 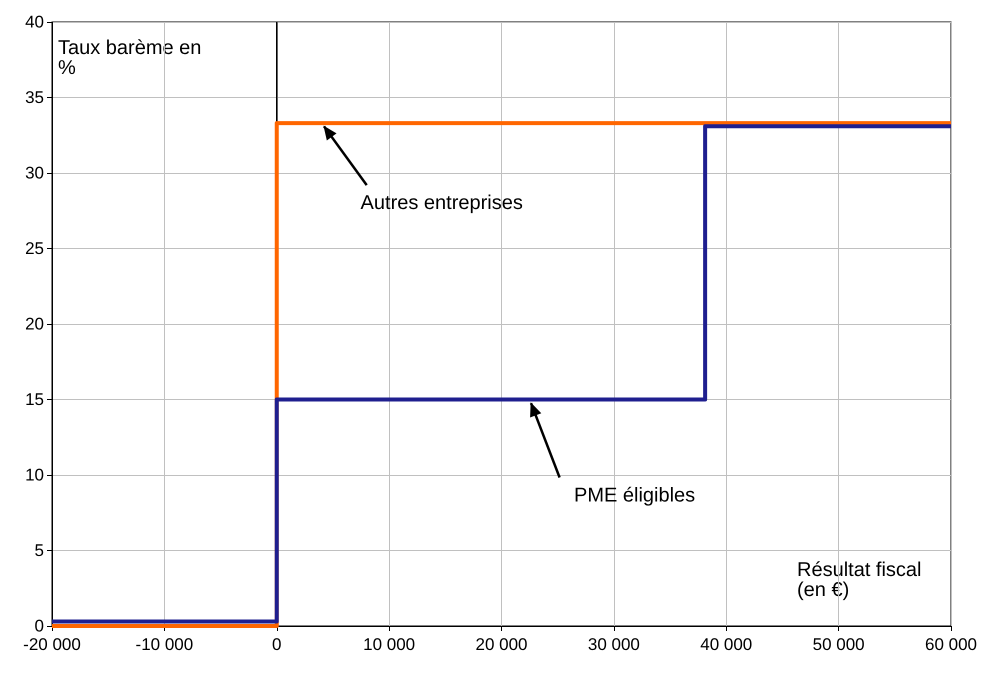 I want to click on y-tick-label: 5, so click(x=39, y=550).